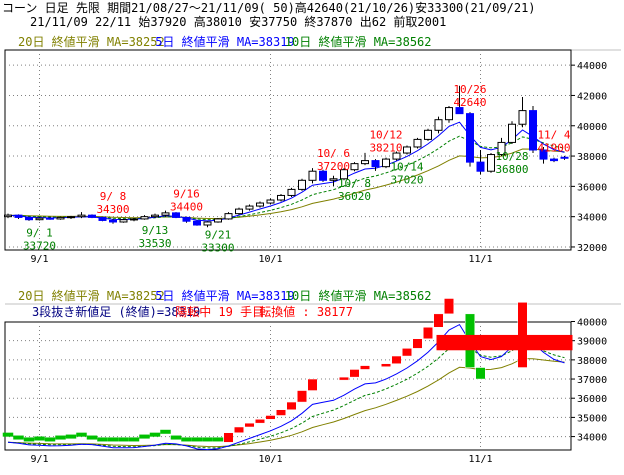  I want to click on lower-status-text: 3段抜き新値足 (終値)=38319, so click(116, 311).